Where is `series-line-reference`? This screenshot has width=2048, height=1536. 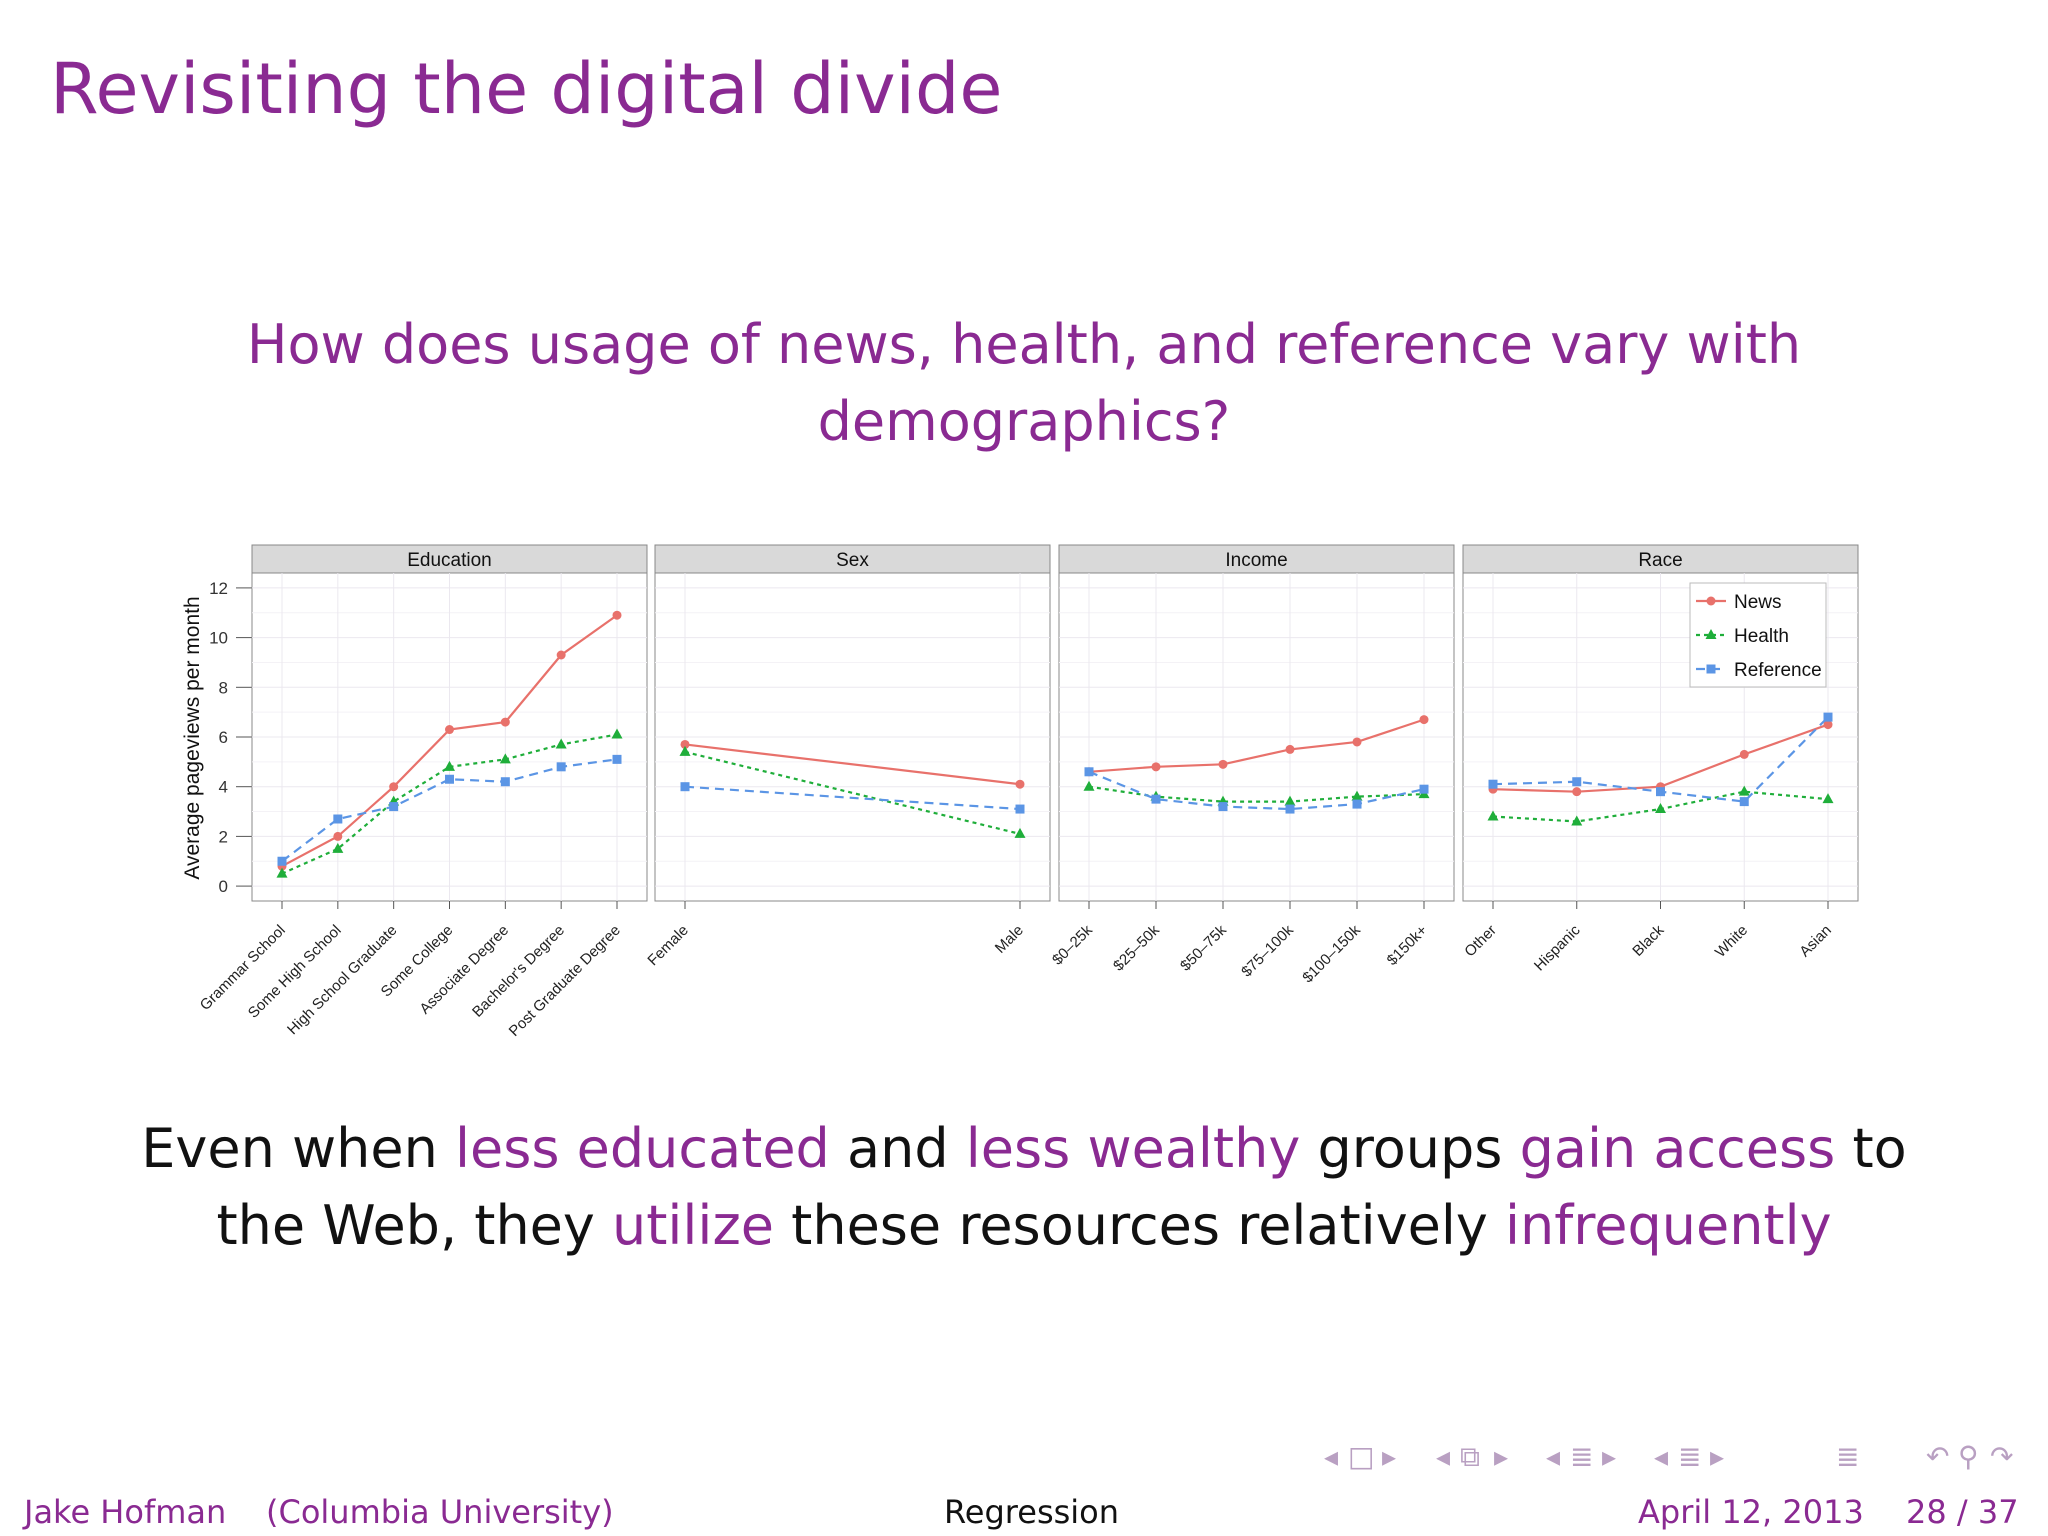 series-line-reference is located at coordinates (852, 798).